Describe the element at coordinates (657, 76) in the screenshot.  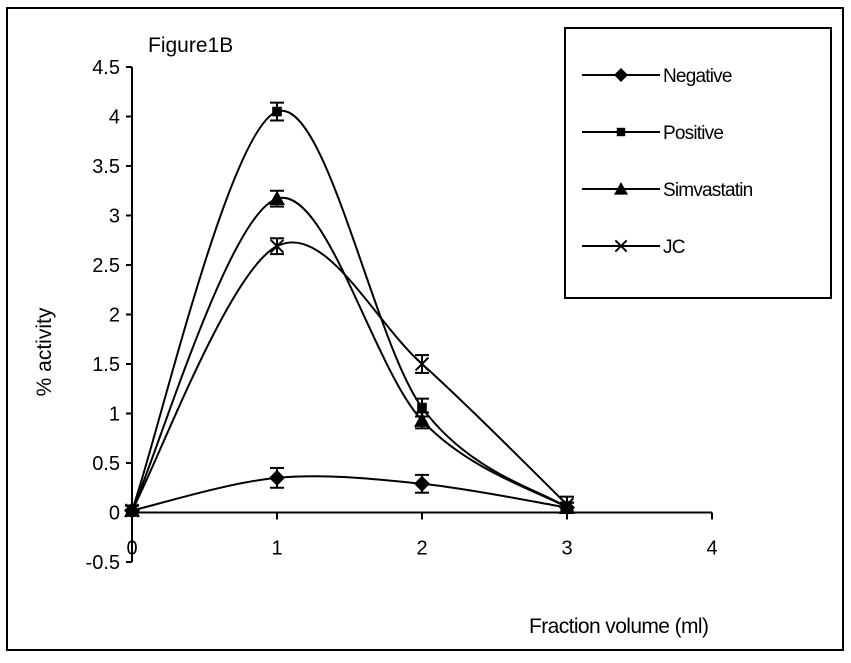
I see `legend-item-negative: Negative` at that location.